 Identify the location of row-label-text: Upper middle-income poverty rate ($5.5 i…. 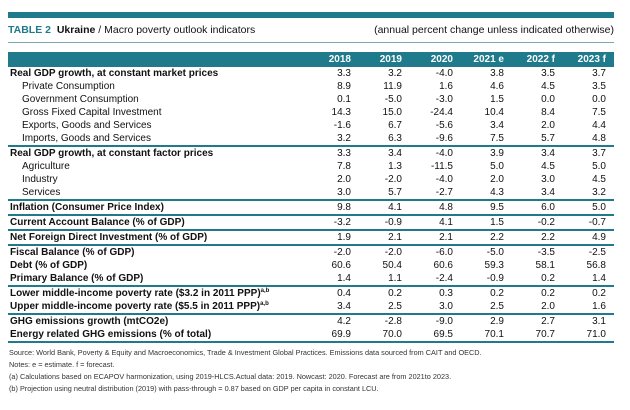
(135, 306).